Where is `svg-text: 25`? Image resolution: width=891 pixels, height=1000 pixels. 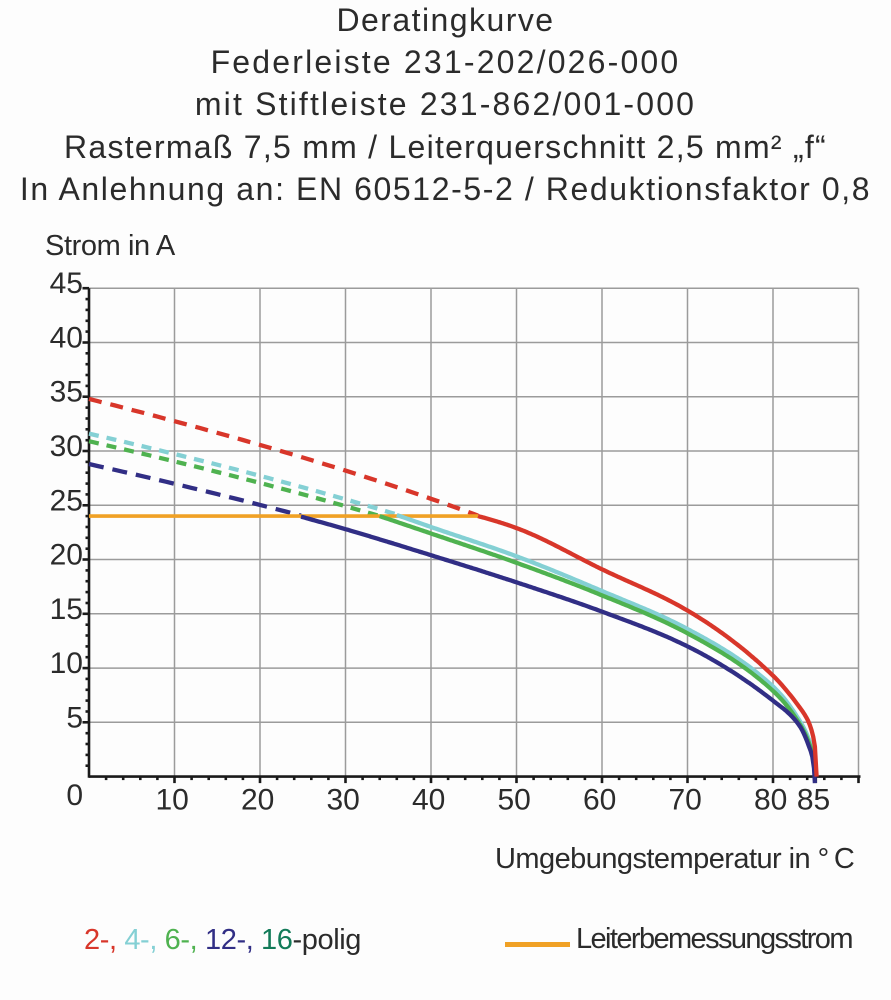 svg-text: 25 is located at coordinates (66, 500).